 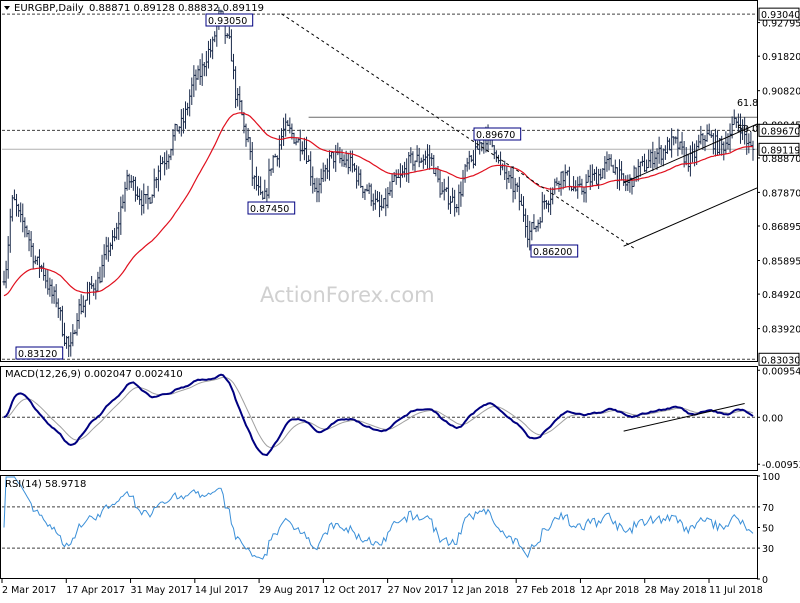 I want to click on rsi-line, so click(x=378, y=518).